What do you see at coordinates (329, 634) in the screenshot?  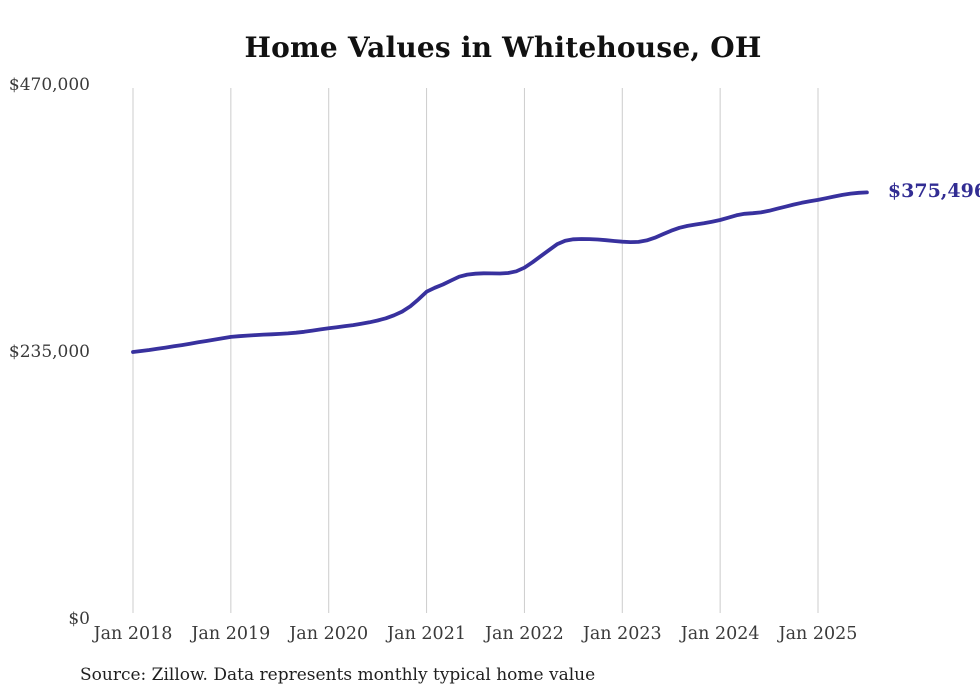 I see `x-axis-tick-label: Jan 2020` at bounding box center [329, 634].